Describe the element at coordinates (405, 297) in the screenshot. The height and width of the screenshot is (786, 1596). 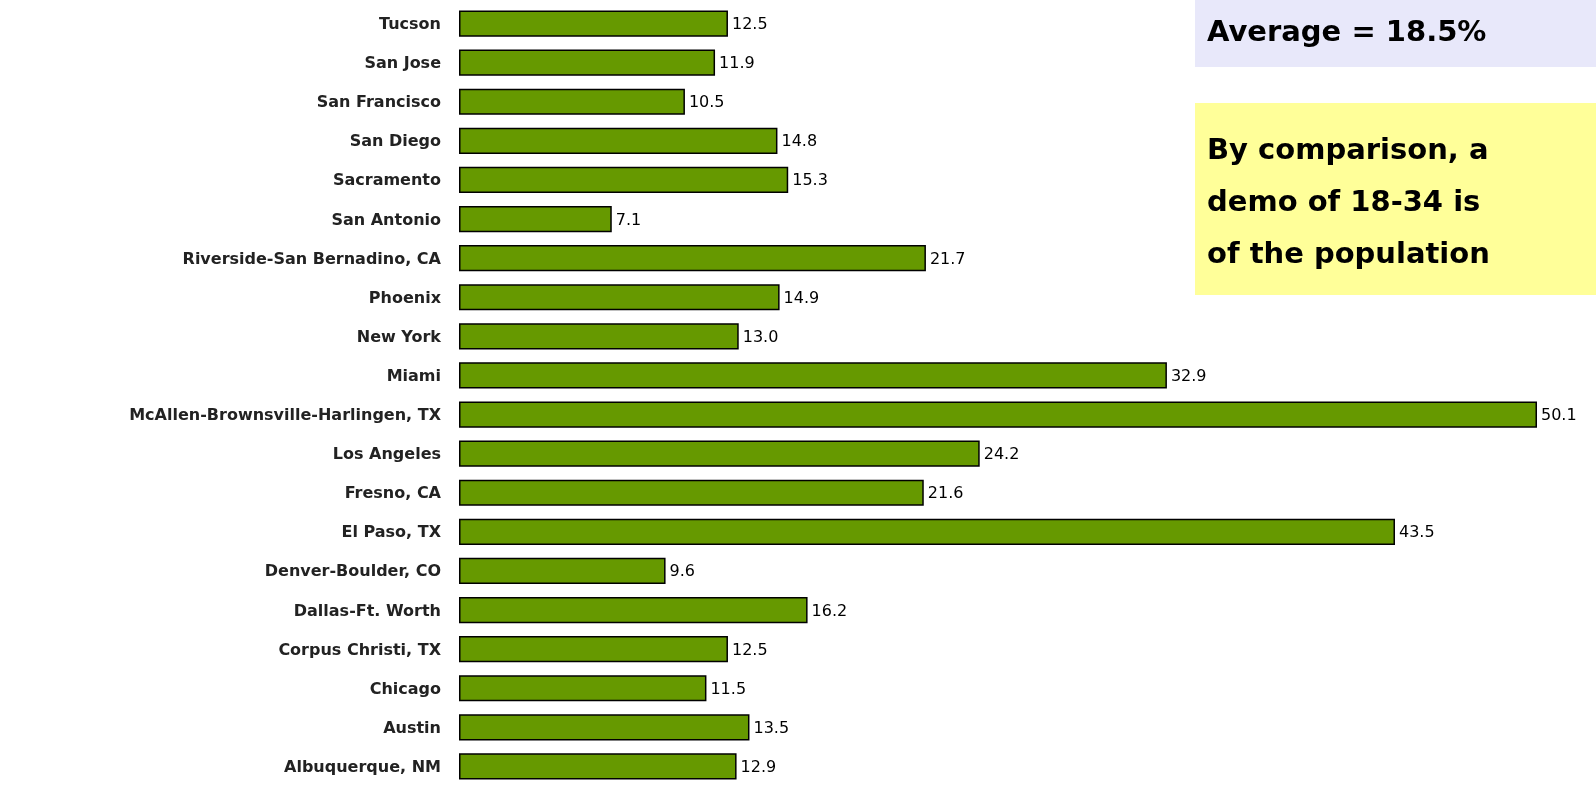
I see `y-tick-label: Phoenix` at that location.